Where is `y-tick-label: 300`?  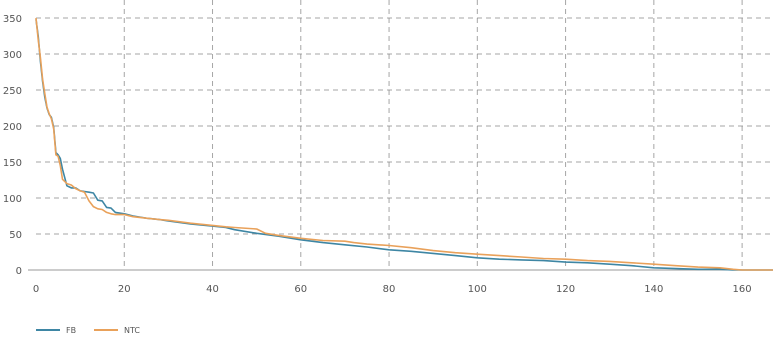
y-tick-label: 300 is located at coordinates (12, 55).